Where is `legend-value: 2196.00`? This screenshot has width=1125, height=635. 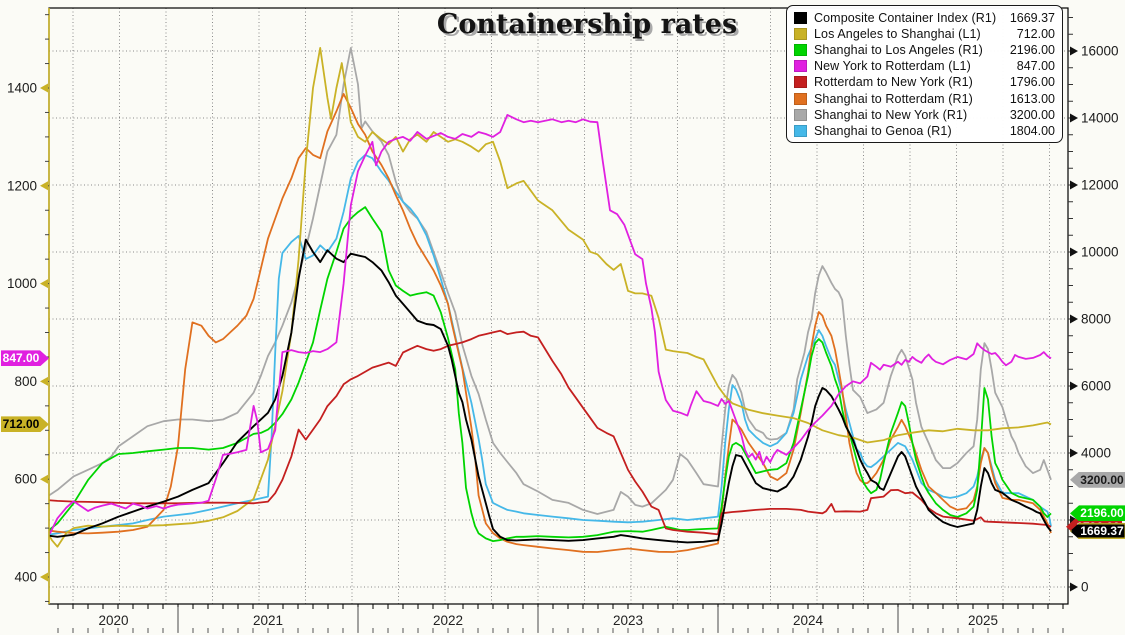
legend-value: 2196.00 is located at coordinates (1032, 50).